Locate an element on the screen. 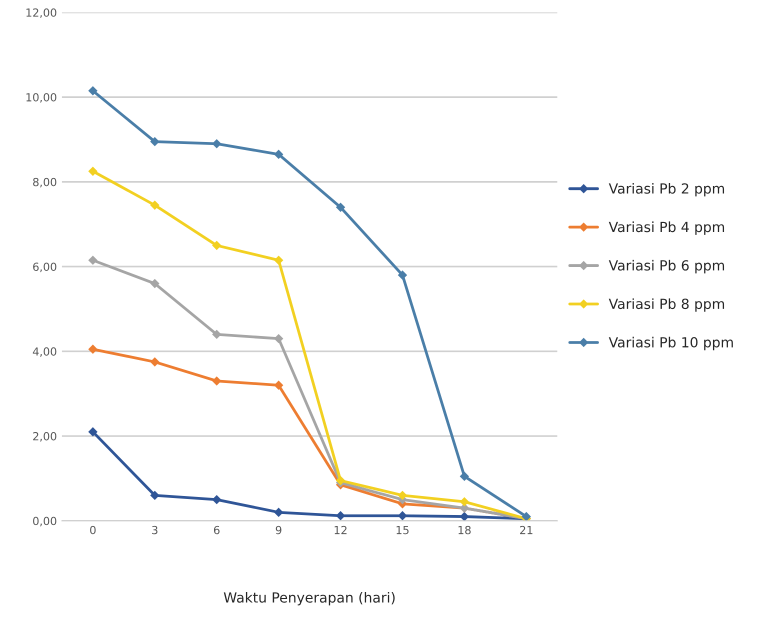  y-tick-label: 12,00 is located at coordinates (41, 13).